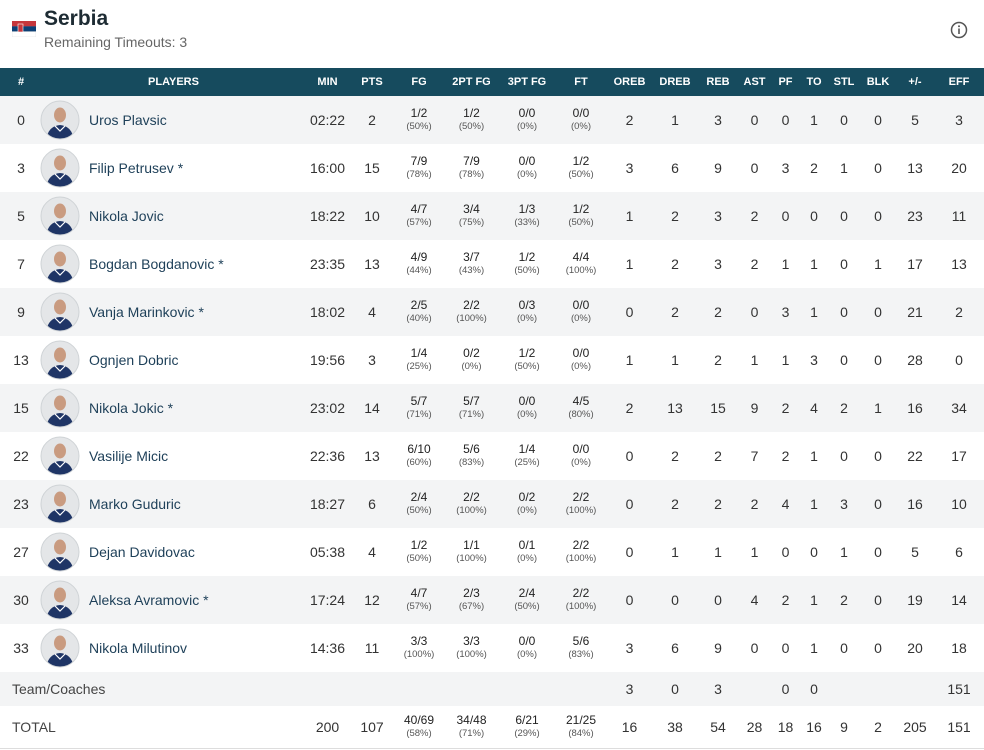 Image resolution: width=984 pixels, height=750 pixels. Describe the element at coordinates (844, 82) in the screenshot. I see `column-header: STL` at that location.